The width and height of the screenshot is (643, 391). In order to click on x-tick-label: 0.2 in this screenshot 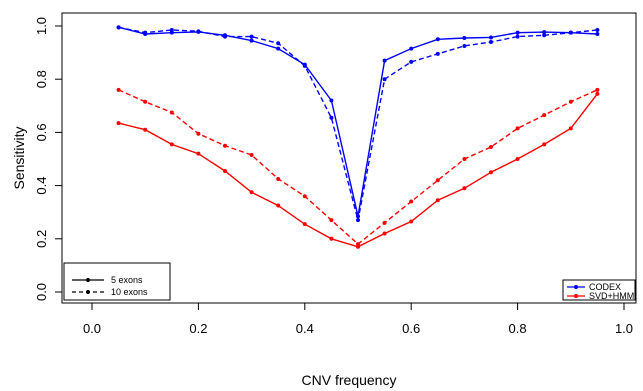, I will do `click(198, 328)`.